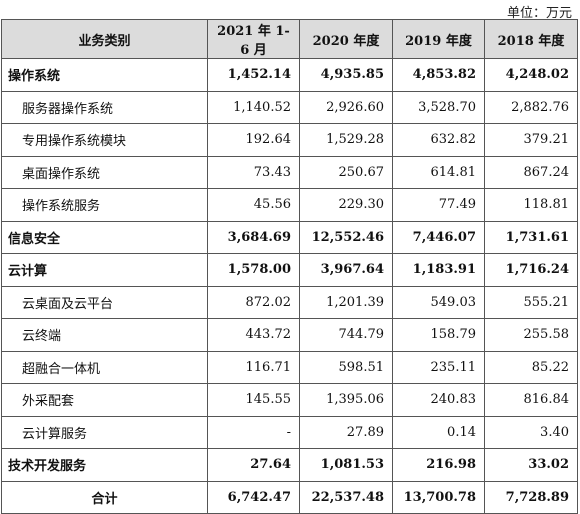 The width and height of the screenshot is (580, 514). I want to click on row-value: 816.84, so click(531, 400).